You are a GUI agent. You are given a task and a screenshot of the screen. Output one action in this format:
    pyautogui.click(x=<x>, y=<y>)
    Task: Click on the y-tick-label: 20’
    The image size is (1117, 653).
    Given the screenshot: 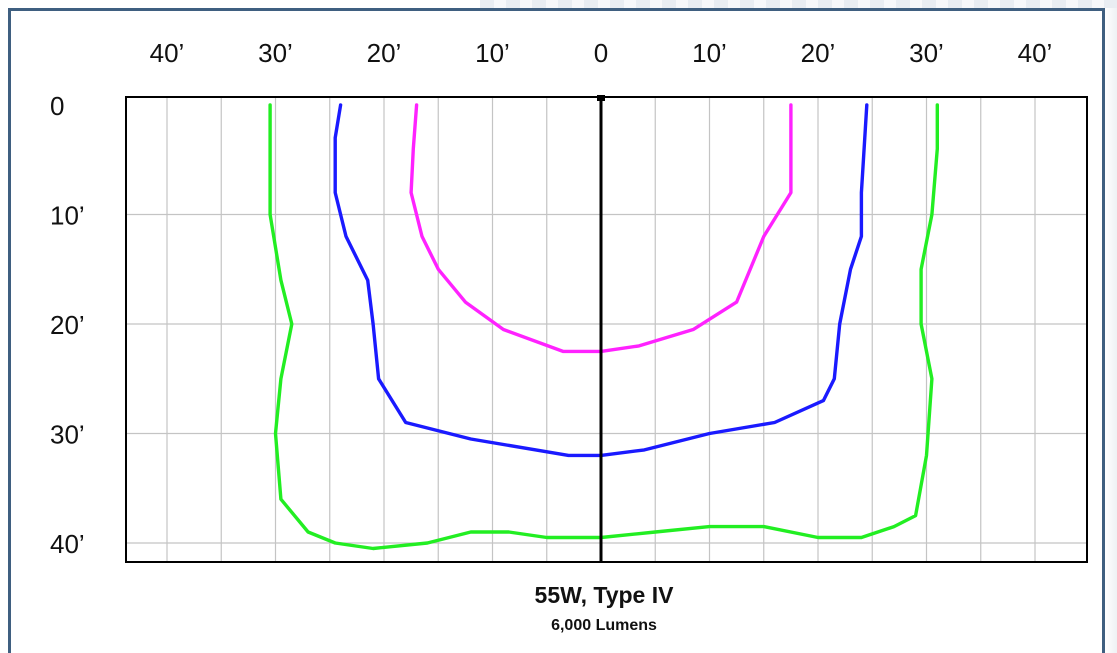 What is the action you would take?
    pyautogui.click(x=67, y=325)
    